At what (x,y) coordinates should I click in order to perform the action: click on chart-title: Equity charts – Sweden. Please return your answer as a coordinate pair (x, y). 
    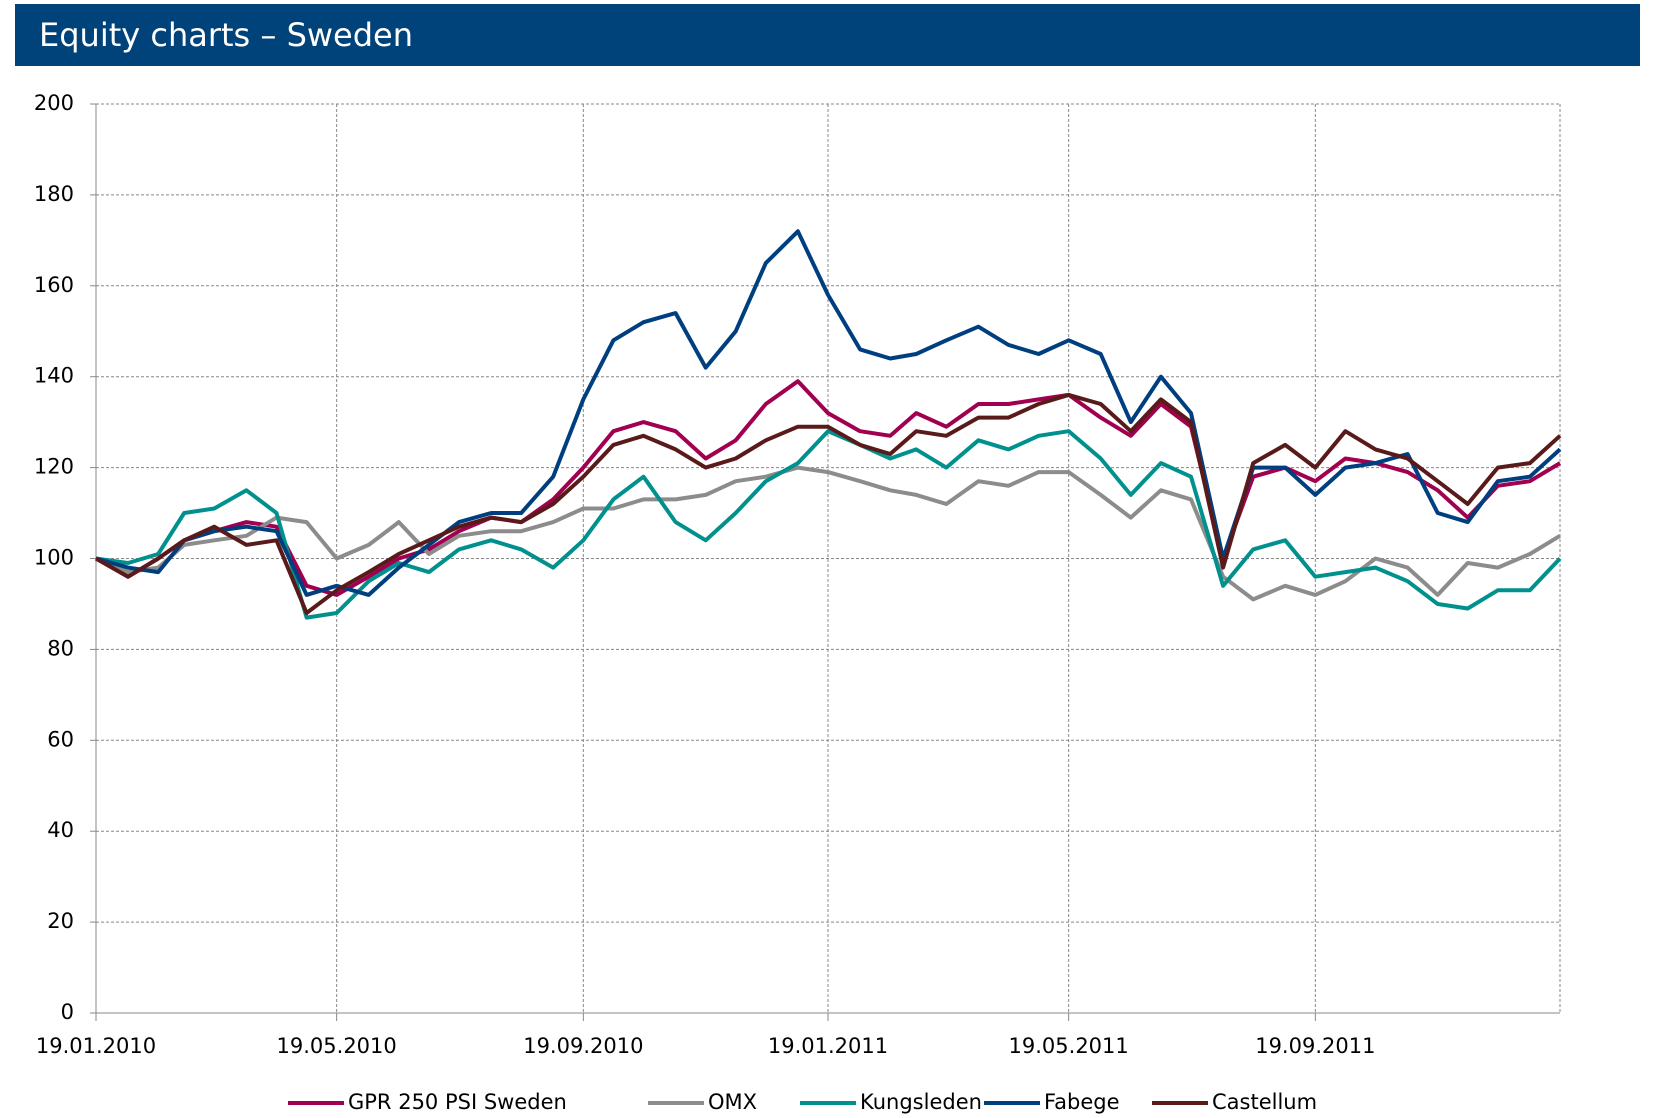
    Looking at the image, I should click on (226, 35).